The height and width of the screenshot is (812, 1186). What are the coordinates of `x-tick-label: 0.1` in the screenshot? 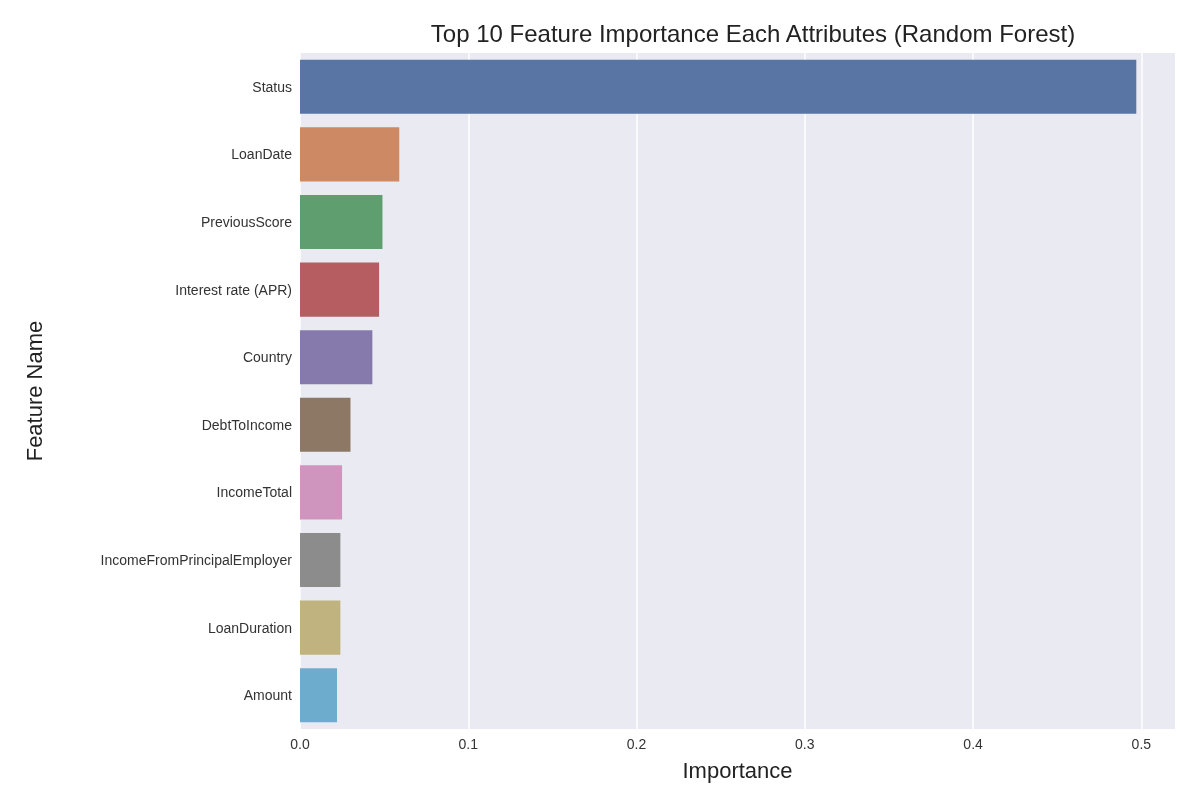 It's located at (468, 744).